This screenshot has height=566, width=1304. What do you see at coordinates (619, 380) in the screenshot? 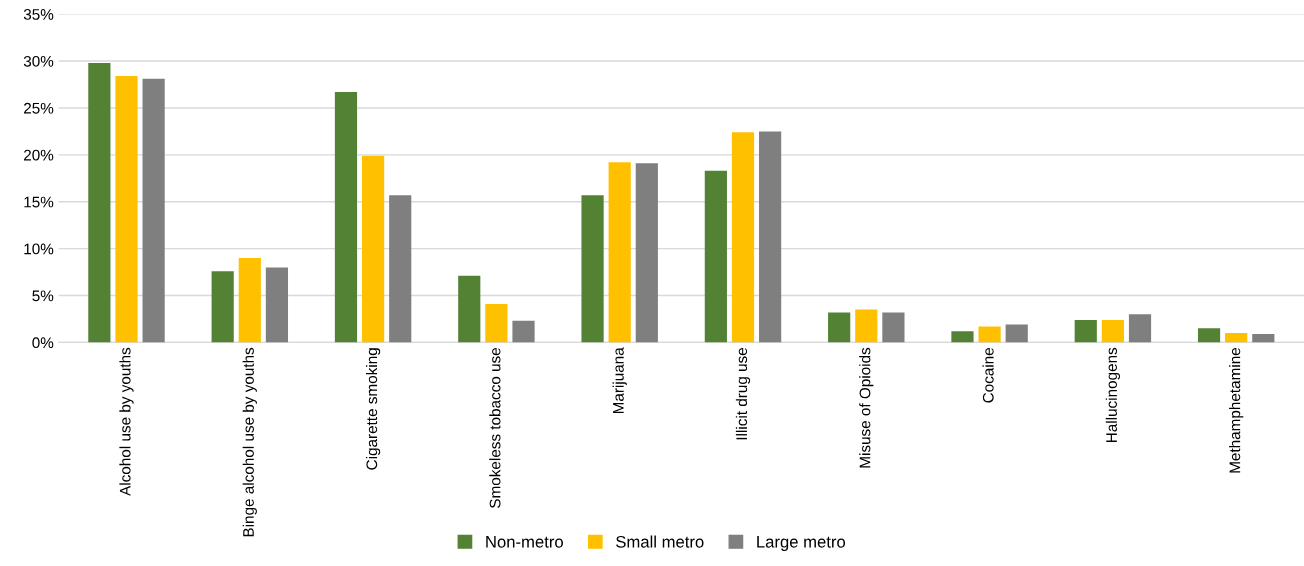
I see `x-tick-label: Marijuana` at bounding box center [619, 380].